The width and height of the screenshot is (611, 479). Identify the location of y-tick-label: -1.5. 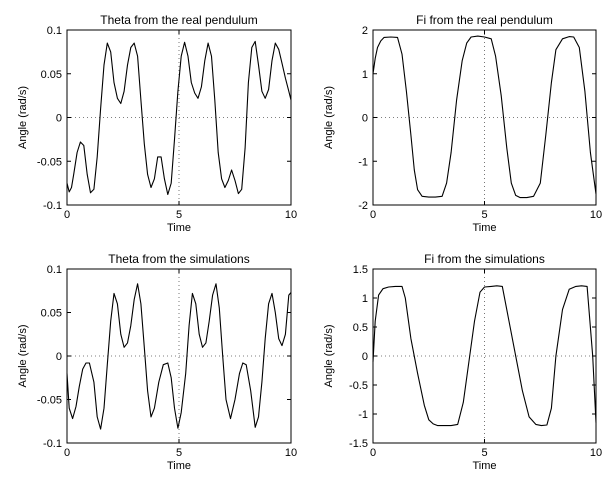
(358, 444).